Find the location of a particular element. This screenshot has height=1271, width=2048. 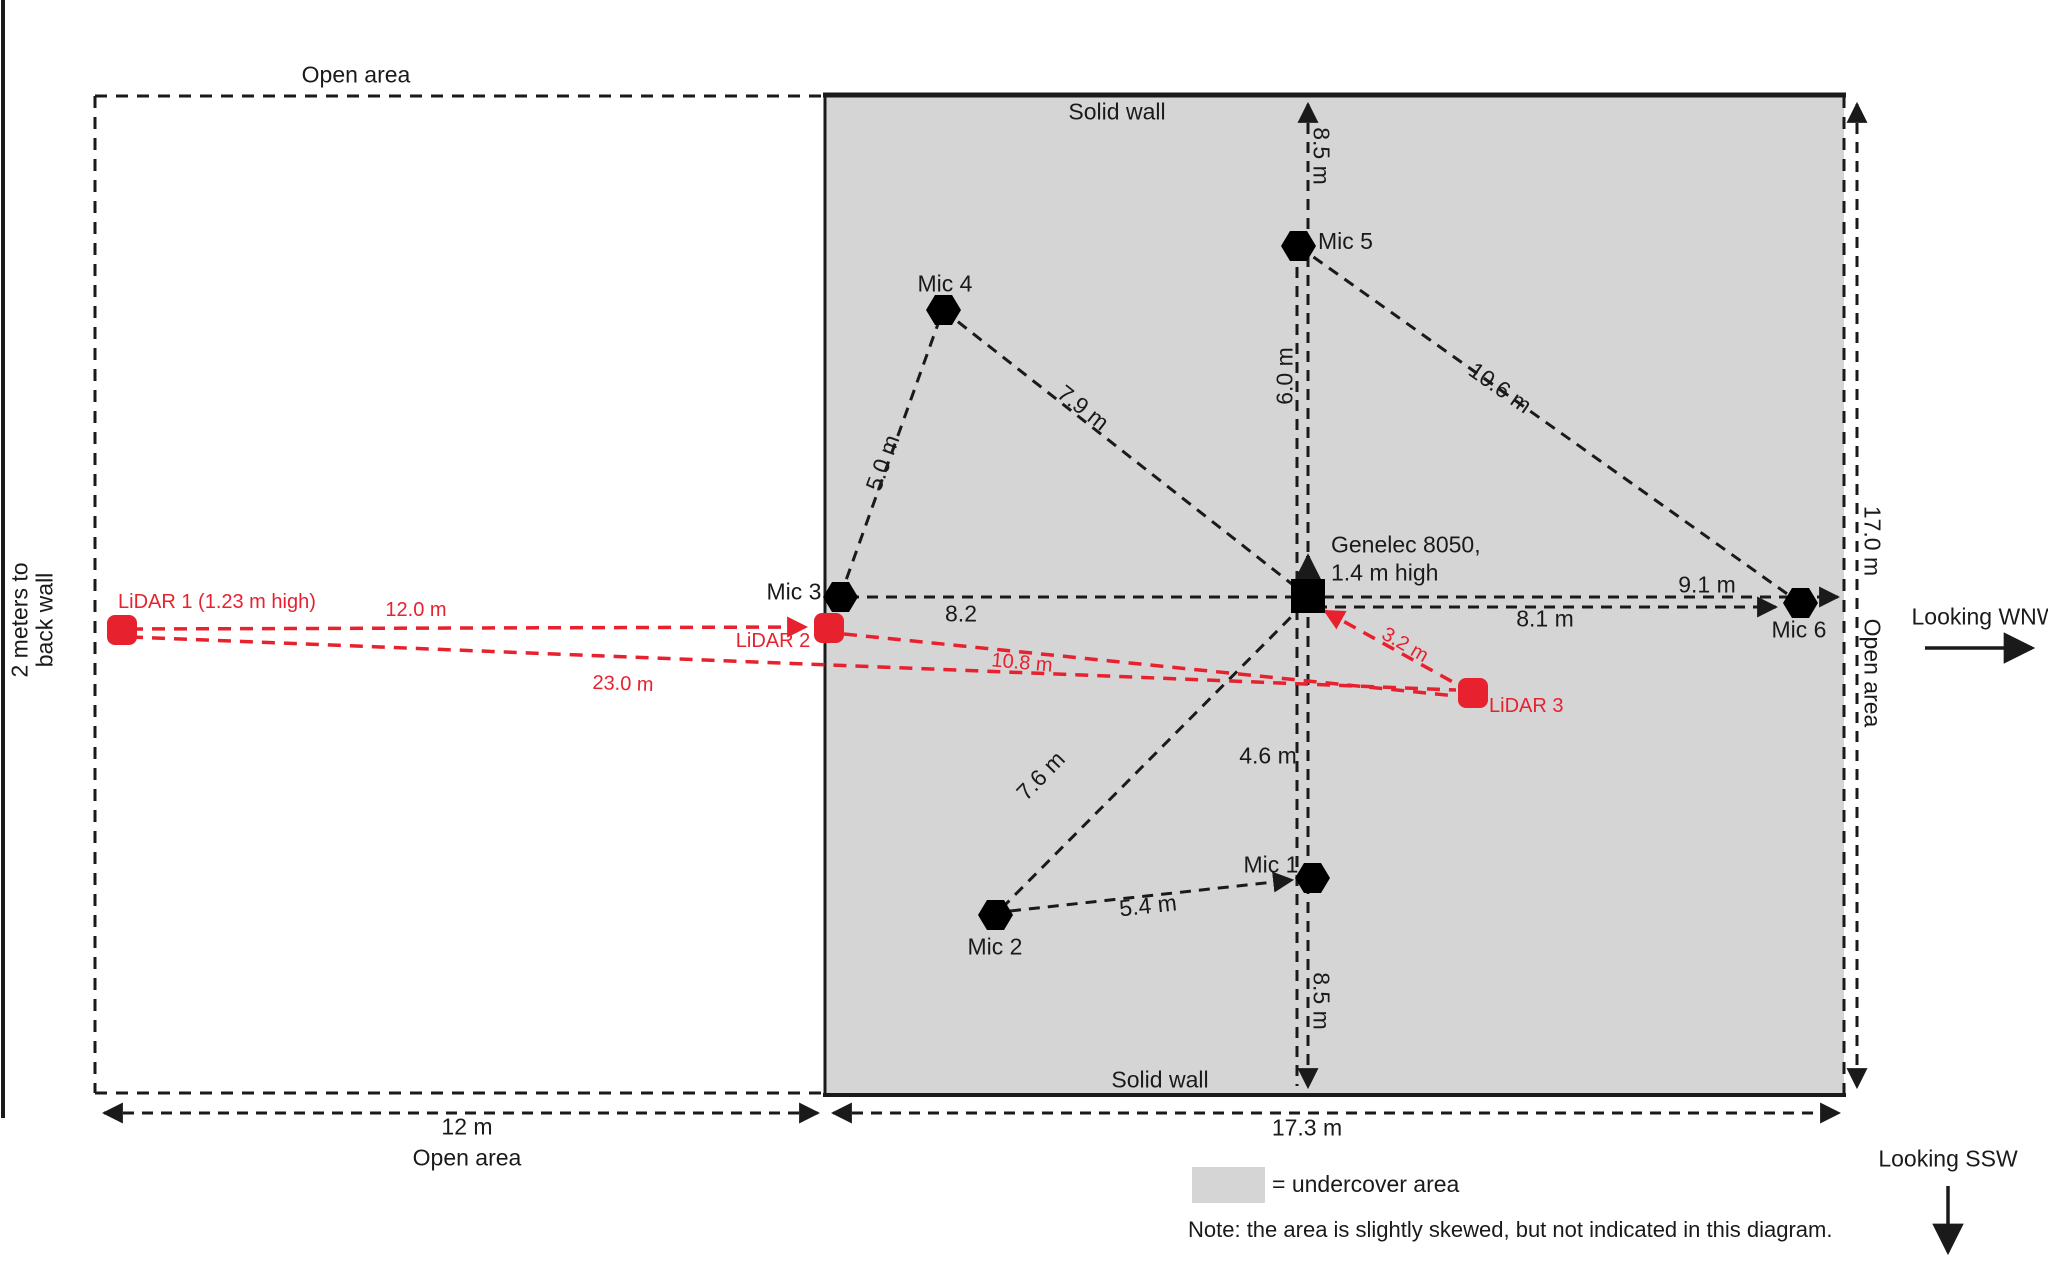

speaker-label: Genelec 8050, 1.4 m high is located at coordinates (1406, 558).